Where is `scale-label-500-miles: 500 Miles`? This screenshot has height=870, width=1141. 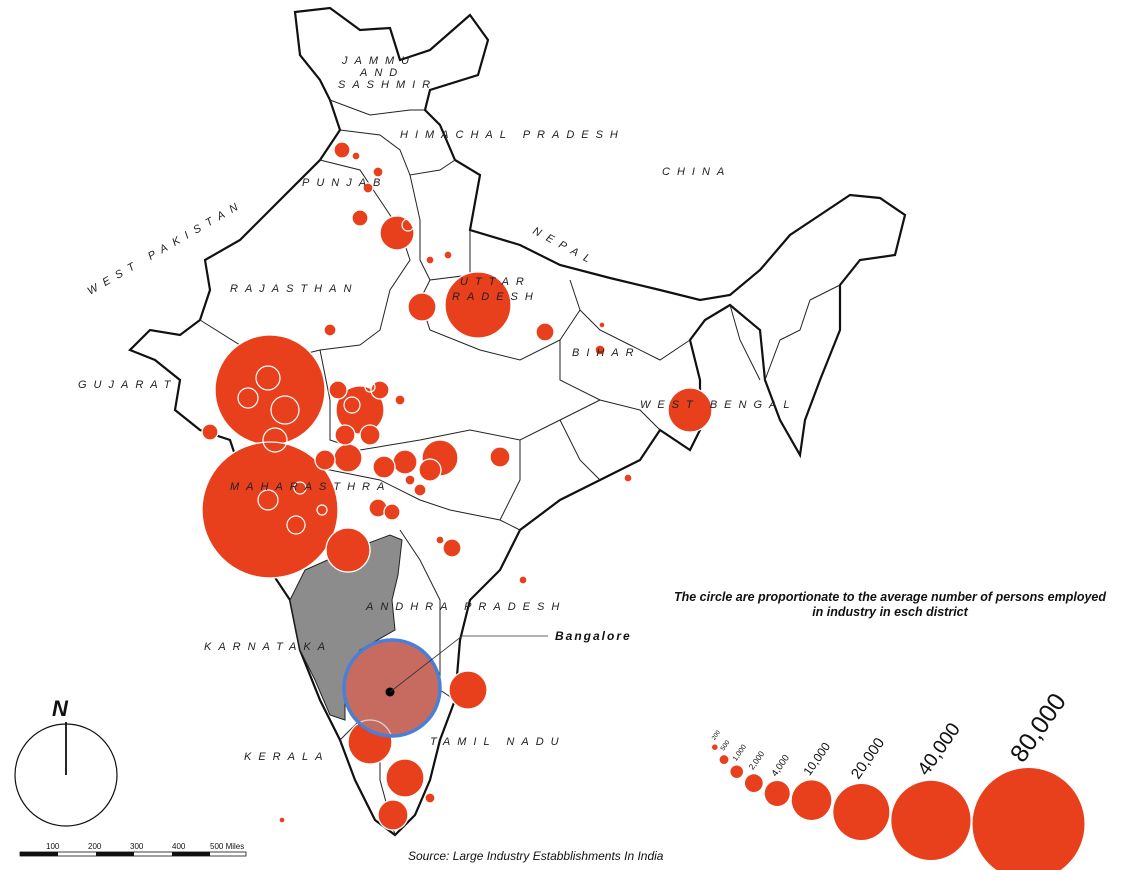 scale-label-500-miles: 500 Miles is located at coordinates (227, 846).